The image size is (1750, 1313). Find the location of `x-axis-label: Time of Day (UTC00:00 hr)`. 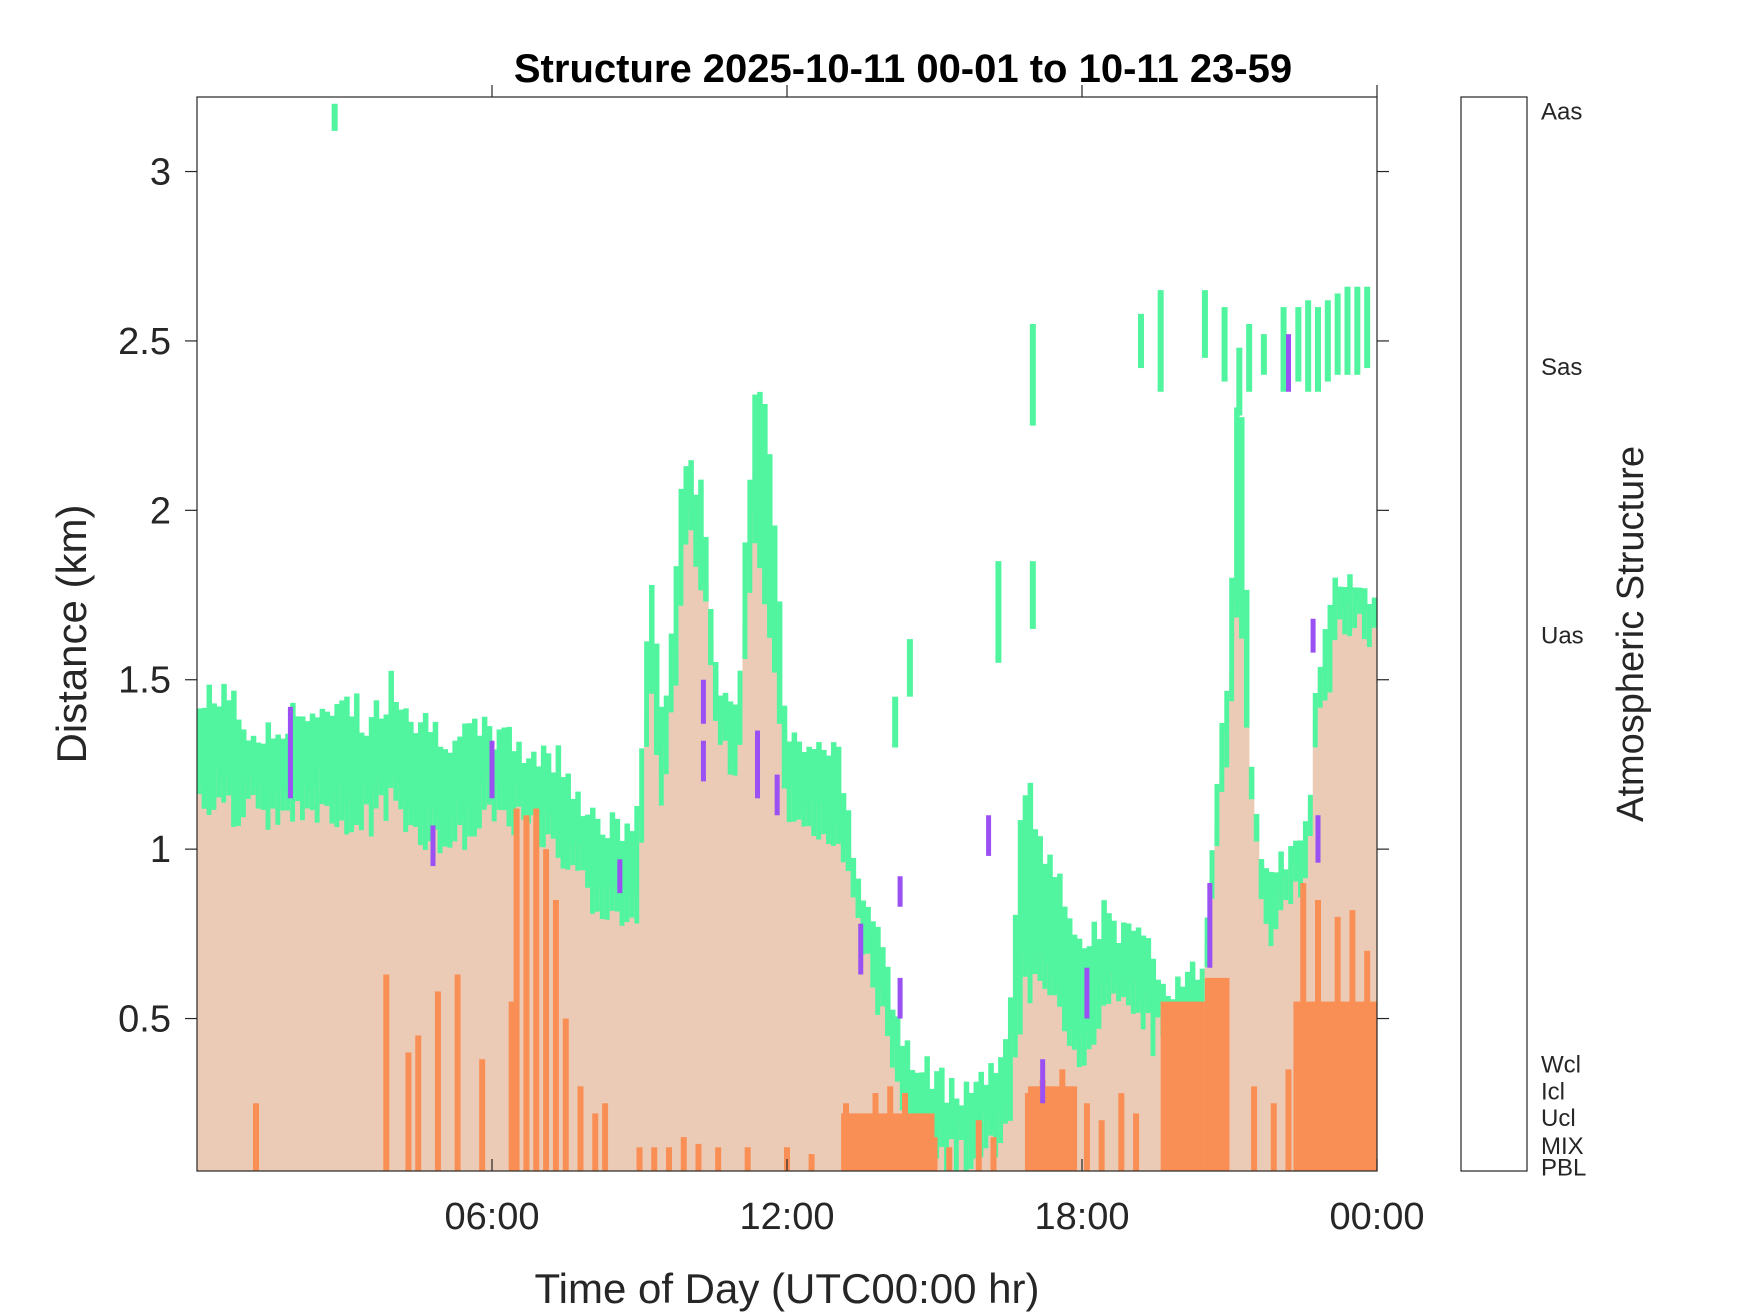

x-axis-label: Time of Day (UTC00:00 hr) is located at coordinates (787, 1288).